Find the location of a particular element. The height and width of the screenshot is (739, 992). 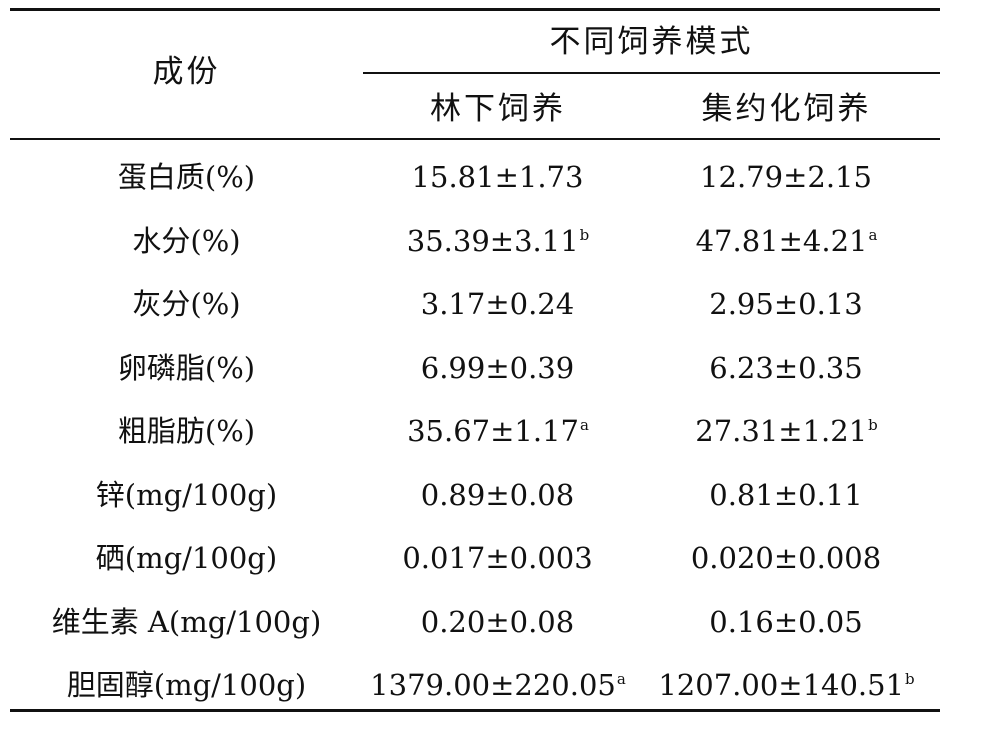

row-name: 锌(mg/100g) is located at coordinates (186, 495).